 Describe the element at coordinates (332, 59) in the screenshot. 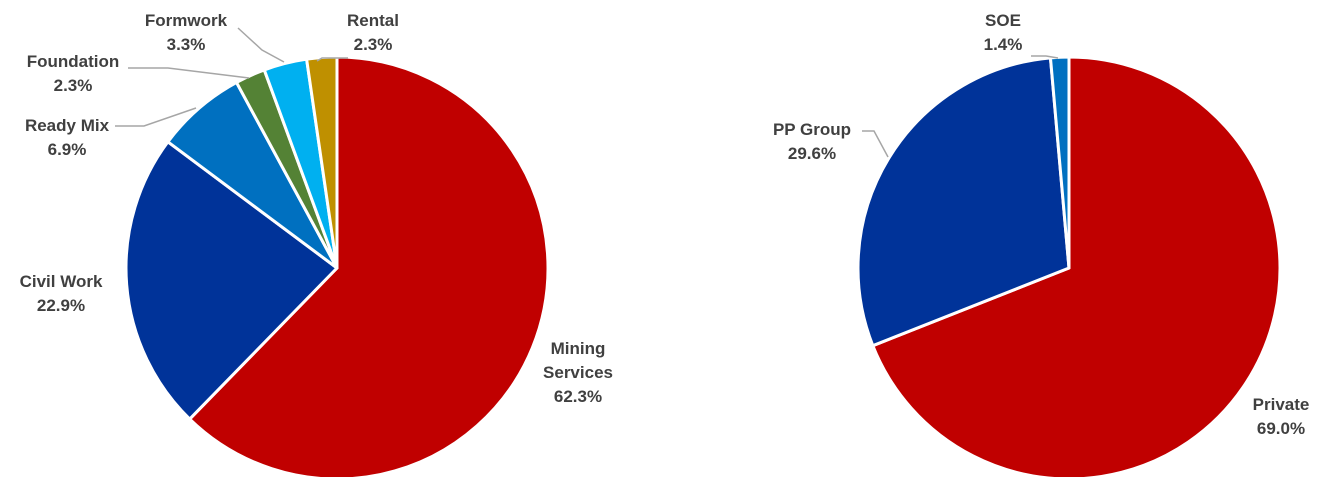

I see `leader-rental` at that location.